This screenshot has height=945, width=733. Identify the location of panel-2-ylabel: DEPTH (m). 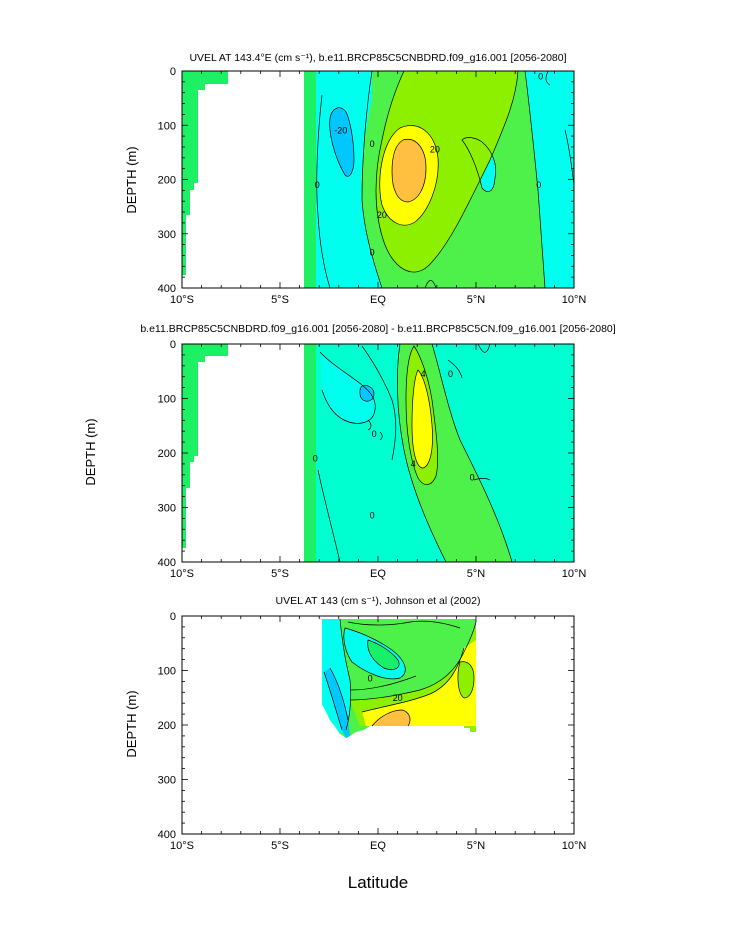
(90, 451).